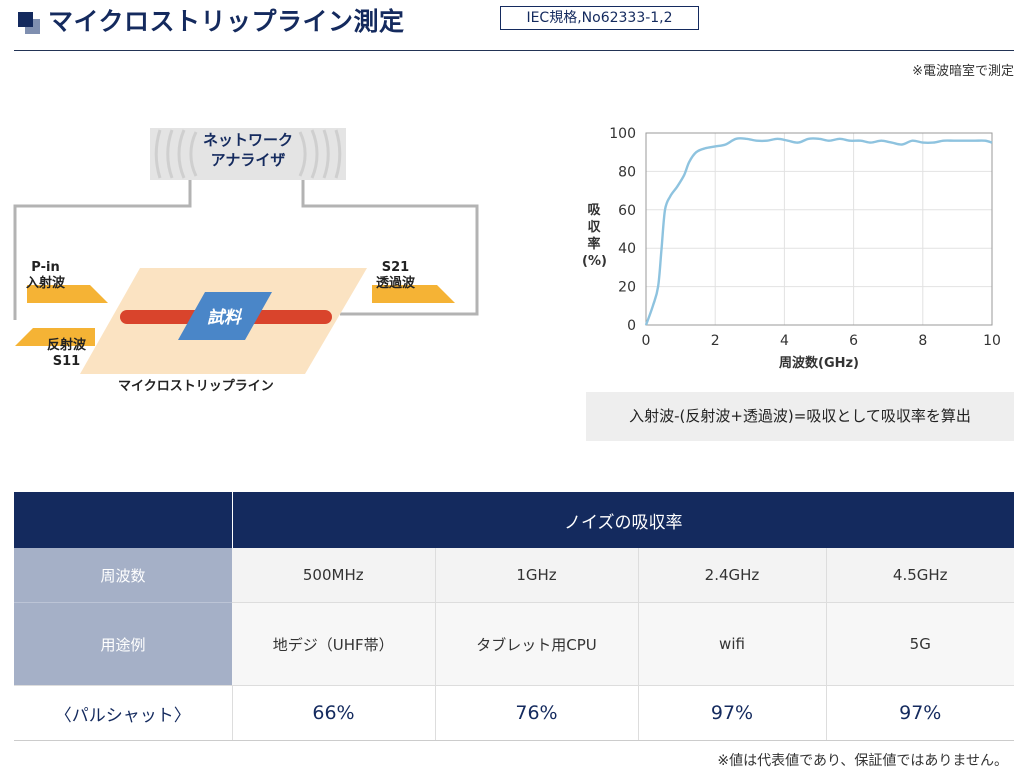 This screenshot has width=1022, height=779. Describe the element at coordinates (537, 644) in the screenshot. I see `use-cell: タブレット用CPU` at that location.